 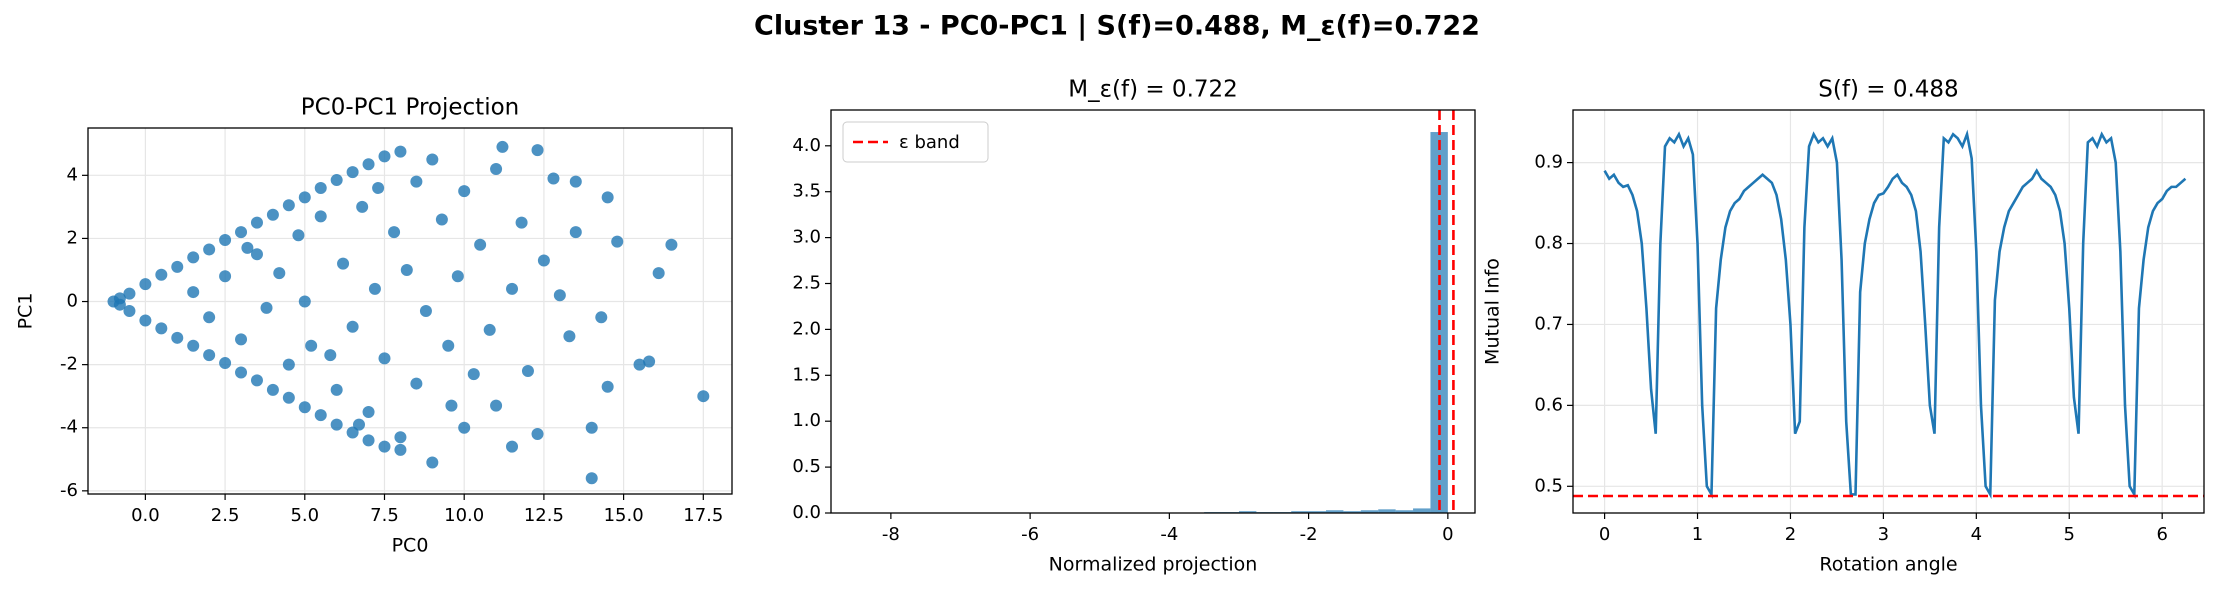 What do you see at coordinates (1976, 534) in the screenshot?
I see `x-tick-label: 4` at bounding box center [1976, 534].